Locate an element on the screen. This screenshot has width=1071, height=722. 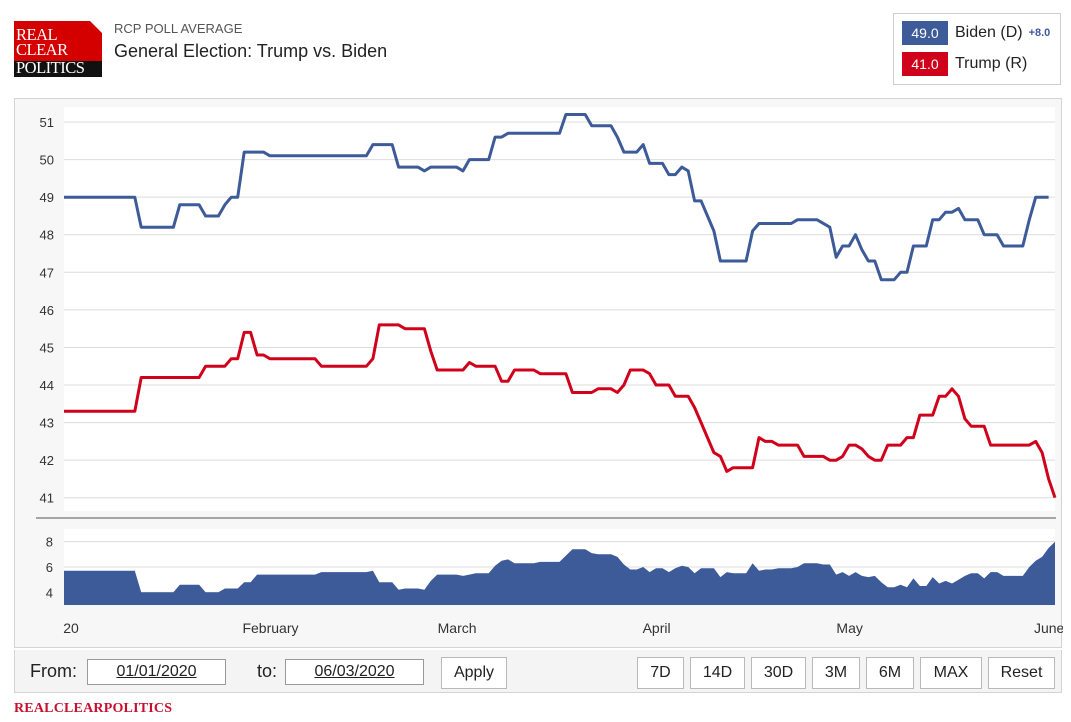
logo-line-1: REAL is located at coordinates (37, 34).